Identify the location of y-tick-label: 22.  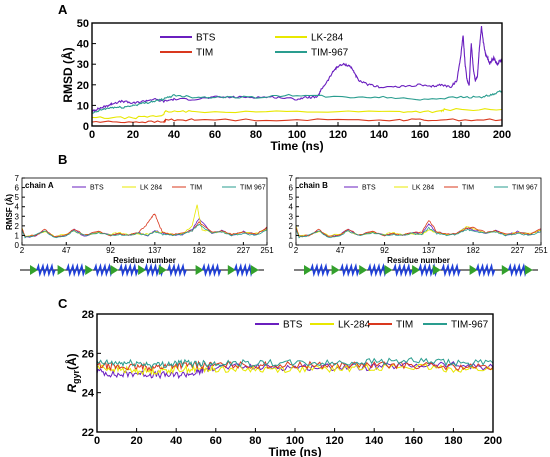
(88, 433).